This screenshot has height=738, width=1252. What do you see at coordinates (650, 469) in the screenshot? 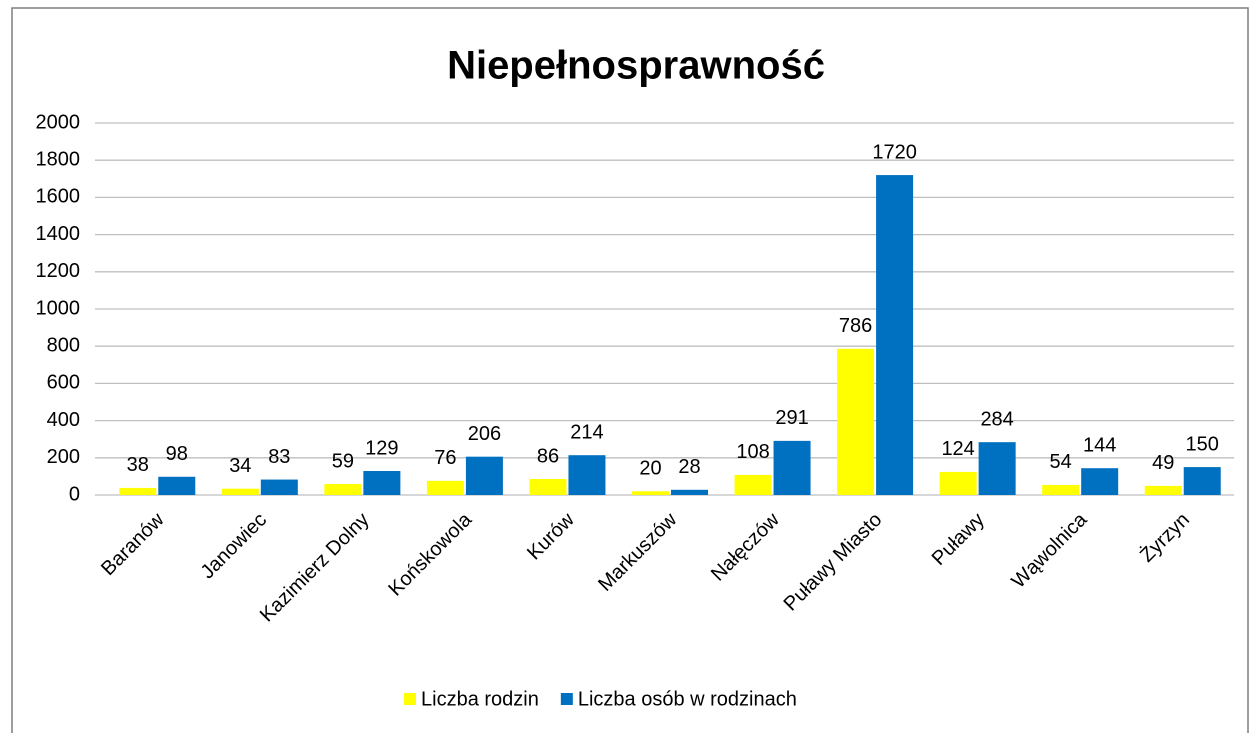
I see `data-label: 20` at bounding box center [650, 469].